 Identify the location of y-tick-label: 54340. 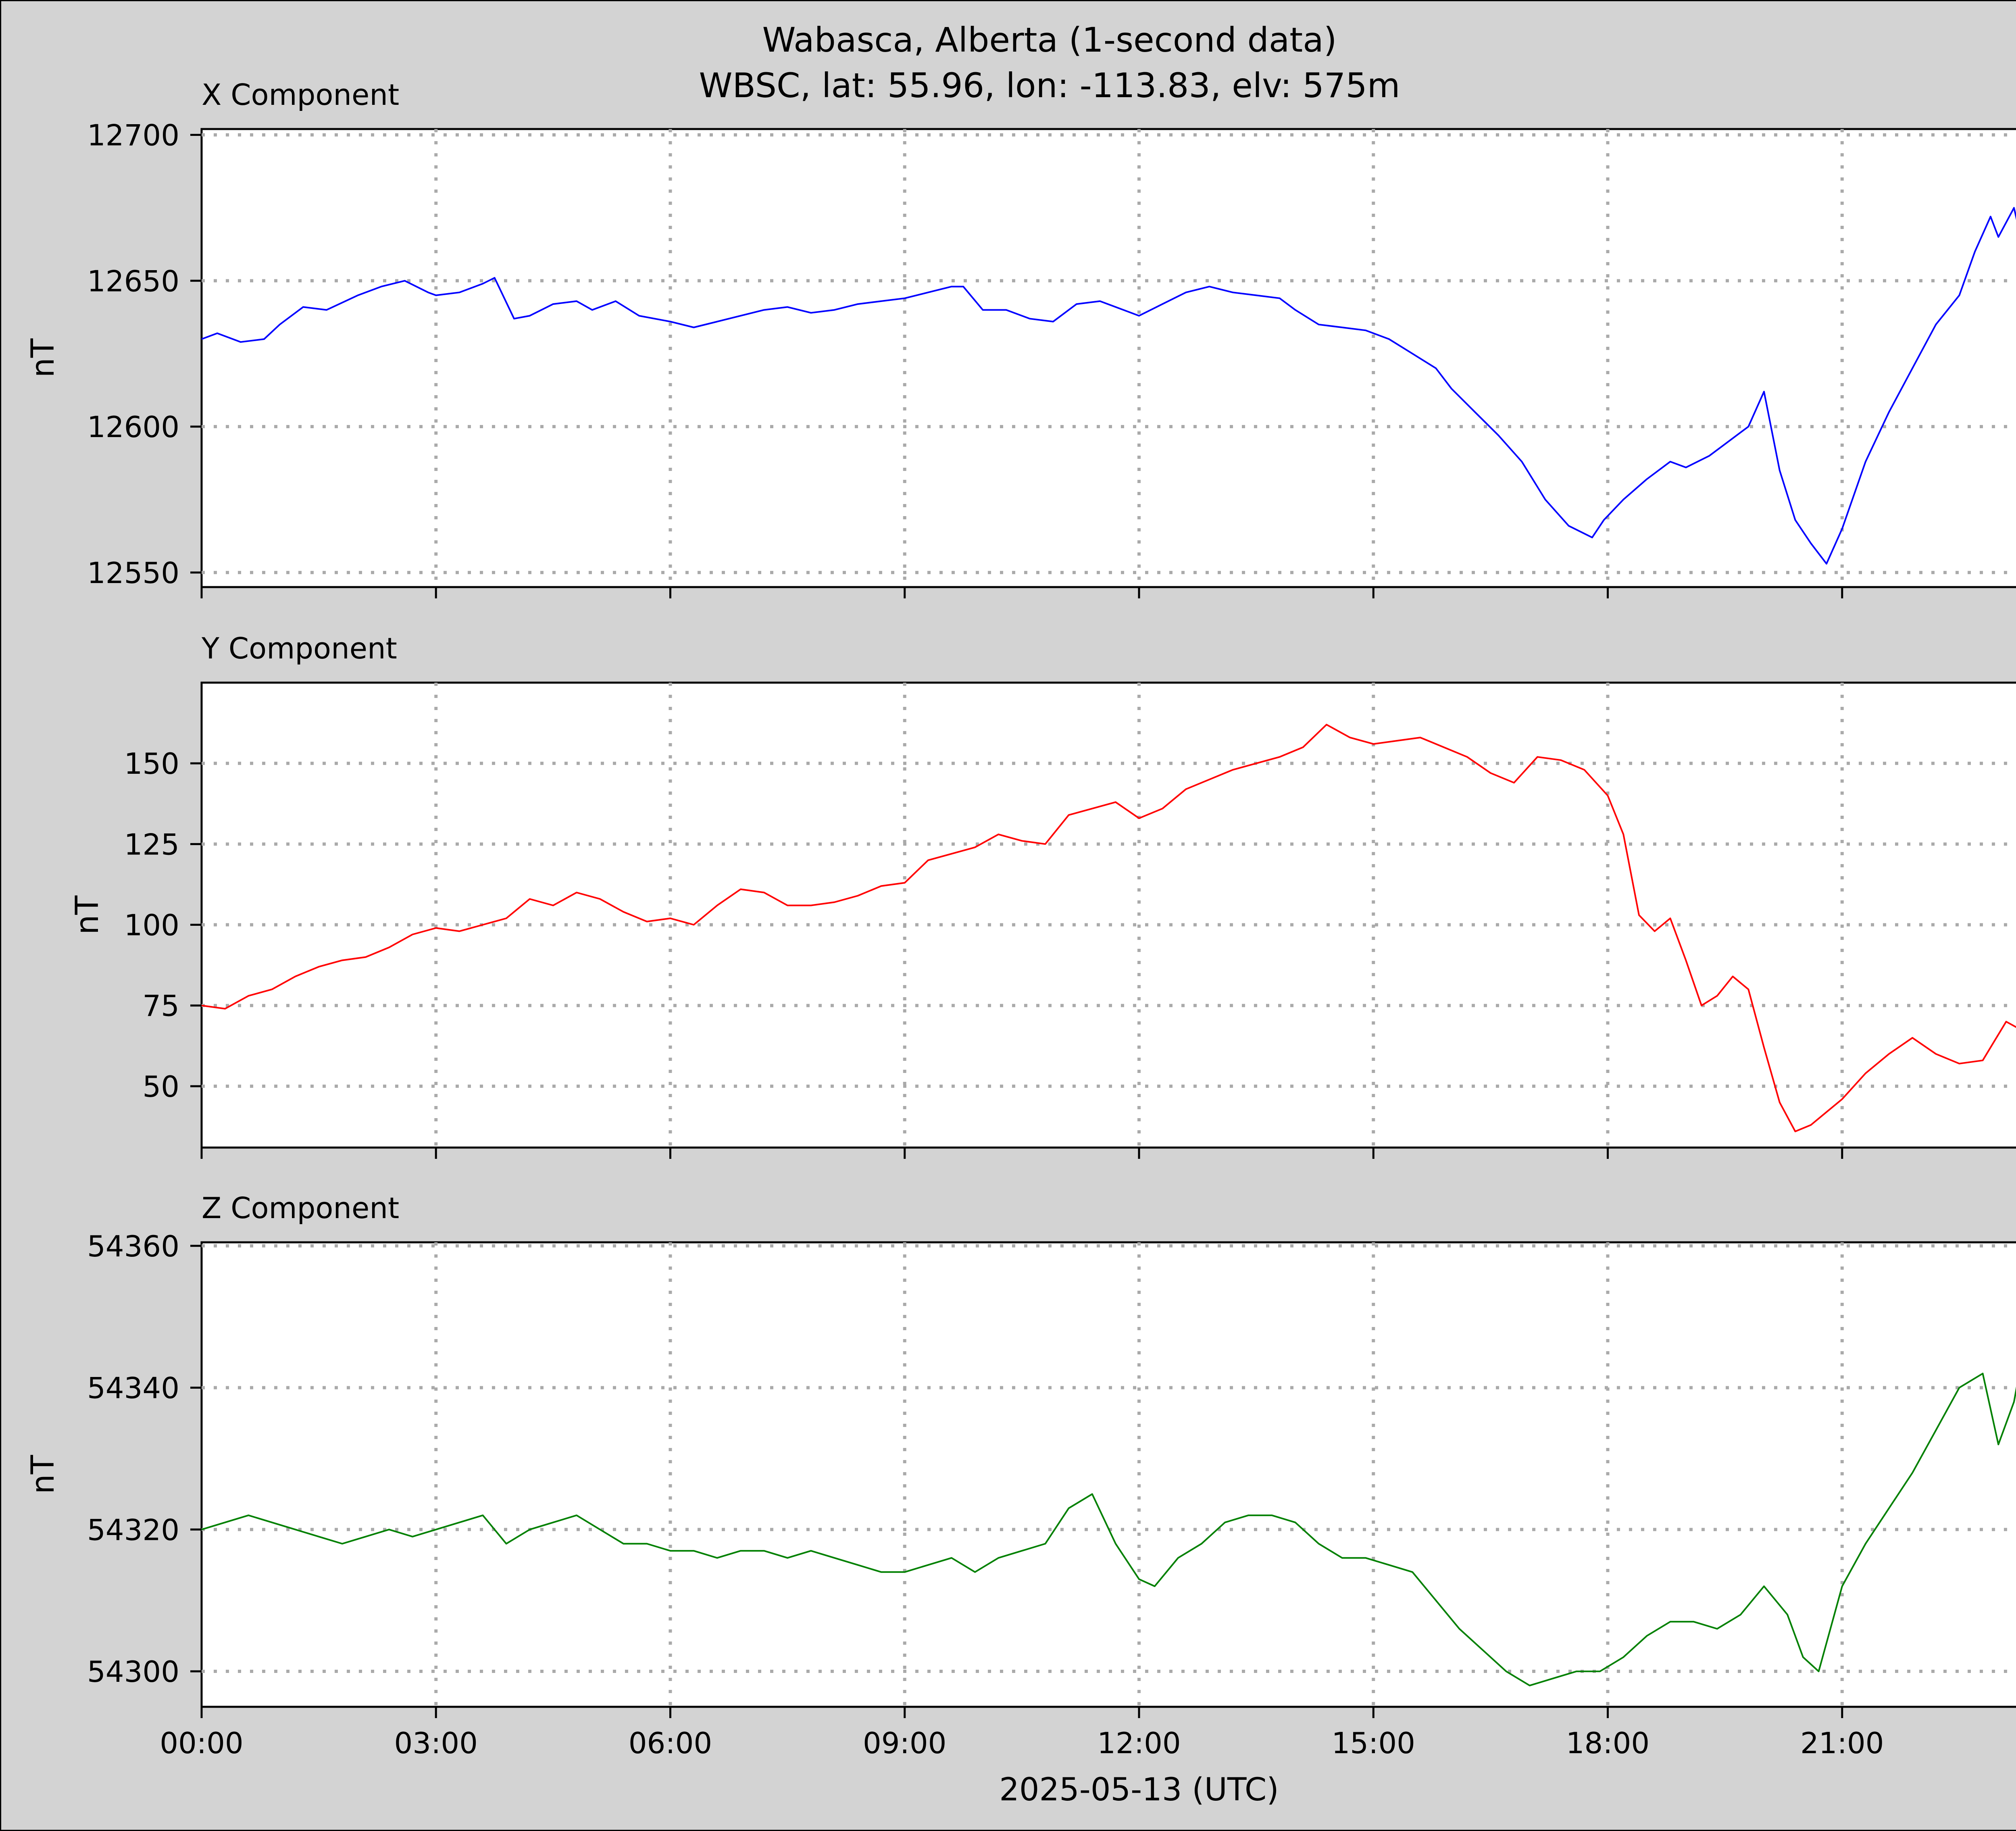
(133, 1388).